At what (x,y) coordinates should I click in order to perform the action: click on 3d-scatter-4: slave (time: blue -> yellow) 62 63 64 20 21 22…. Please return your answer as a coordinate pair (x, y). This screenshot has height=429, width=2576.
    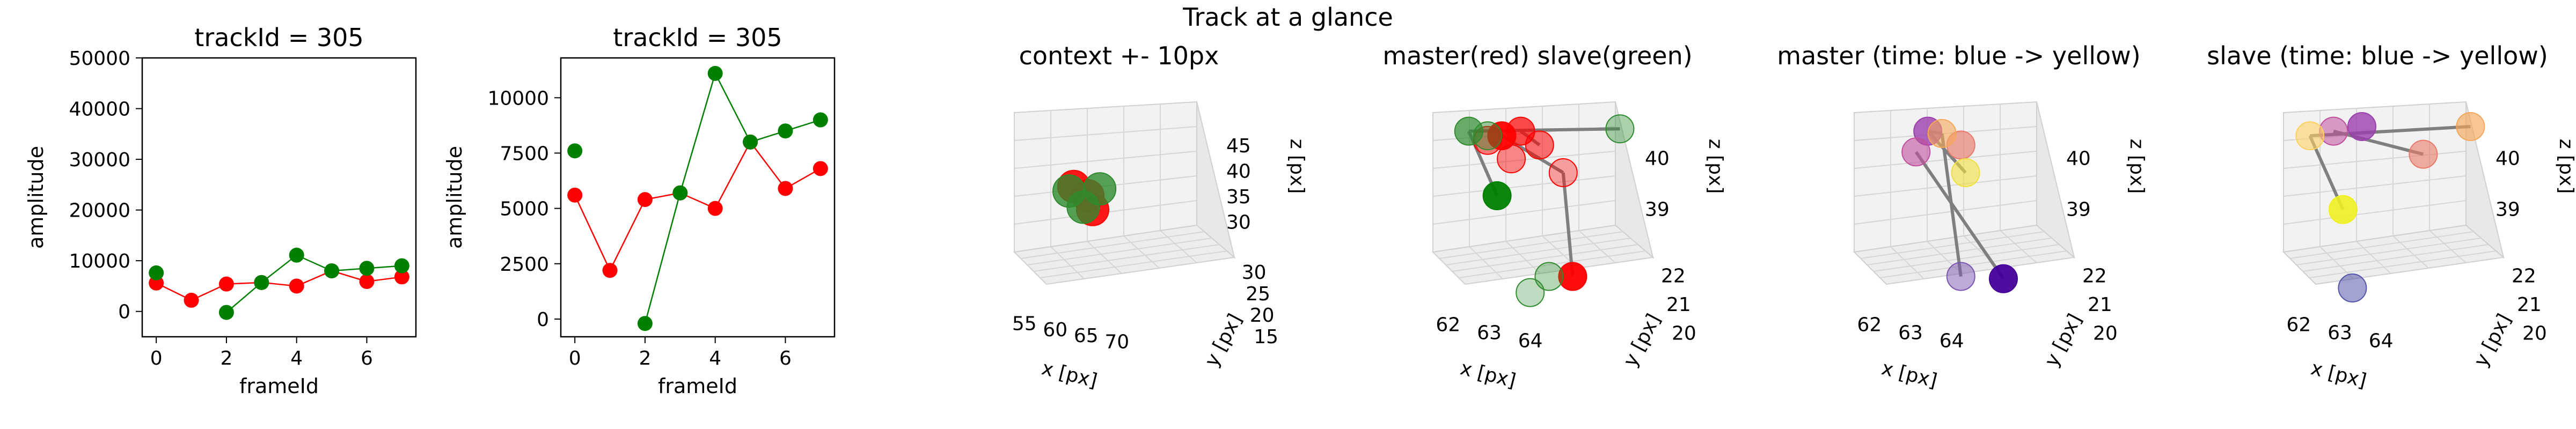
    Looking at the image, I should click on (2391, 216).